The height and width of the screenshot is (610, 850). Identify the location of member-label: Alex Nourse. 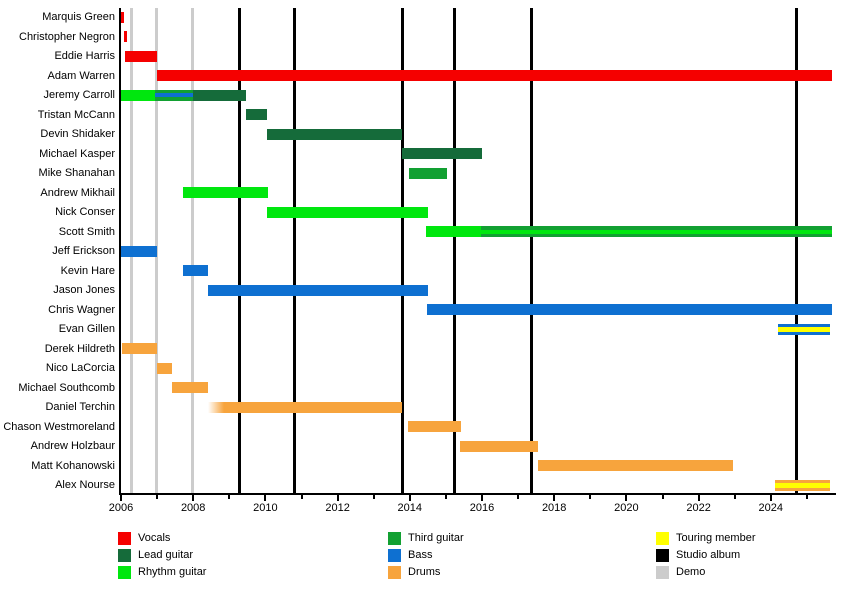
(85, 485).